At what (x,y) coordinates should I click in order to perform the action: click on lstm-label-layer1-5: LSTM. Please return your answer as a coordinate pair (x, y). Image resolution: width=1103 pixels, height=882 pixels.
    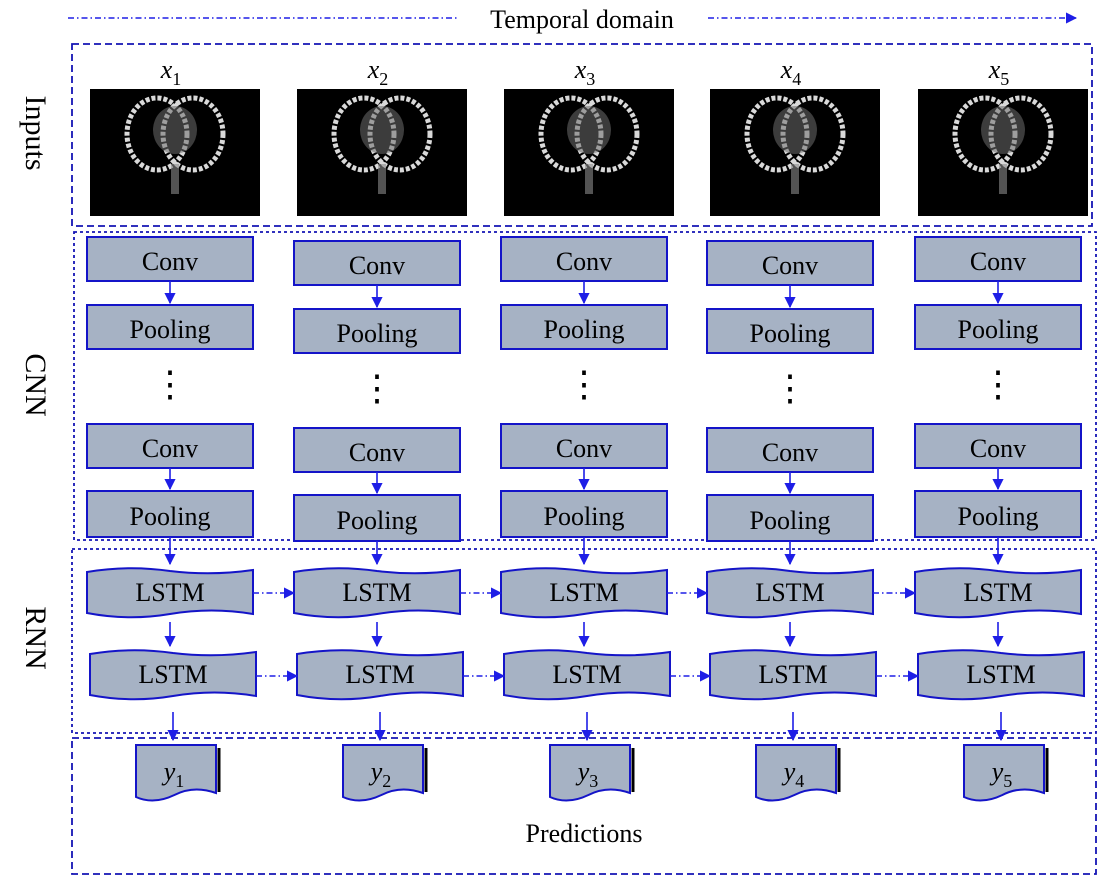
    Looking at the image, I should click on (997, 592).